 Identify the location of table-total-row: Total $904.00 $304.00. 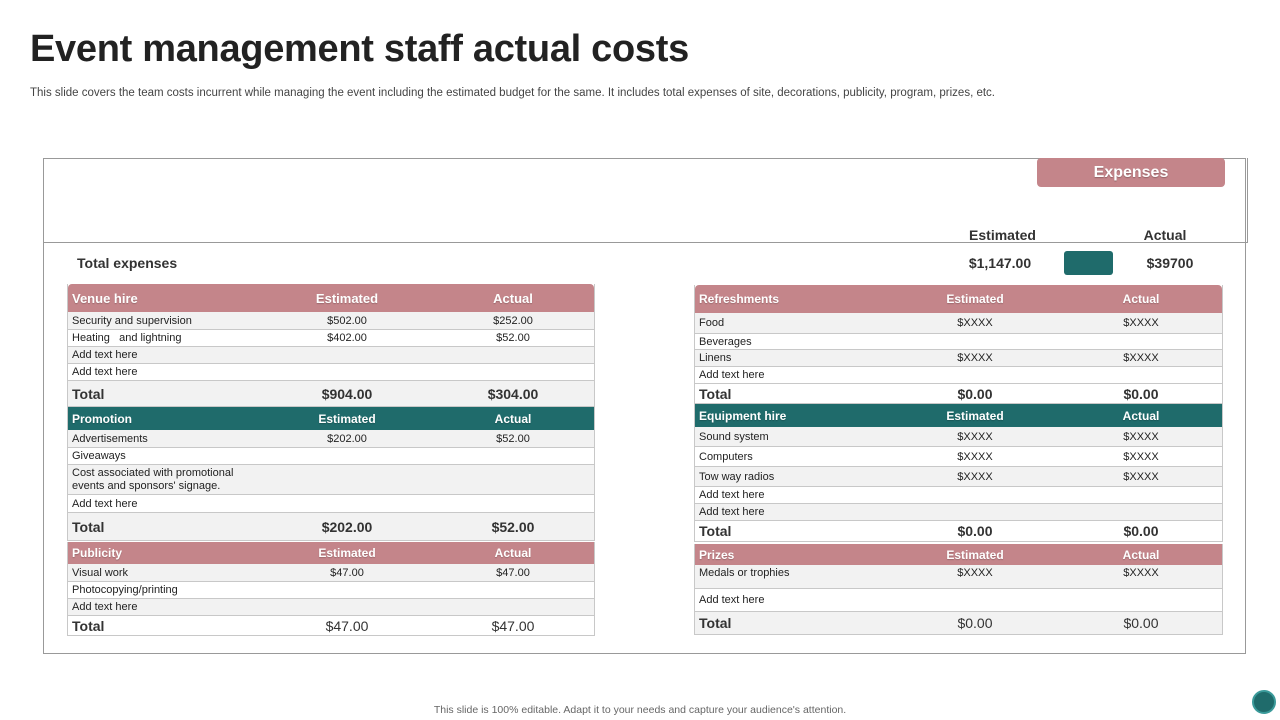
(331, 394).